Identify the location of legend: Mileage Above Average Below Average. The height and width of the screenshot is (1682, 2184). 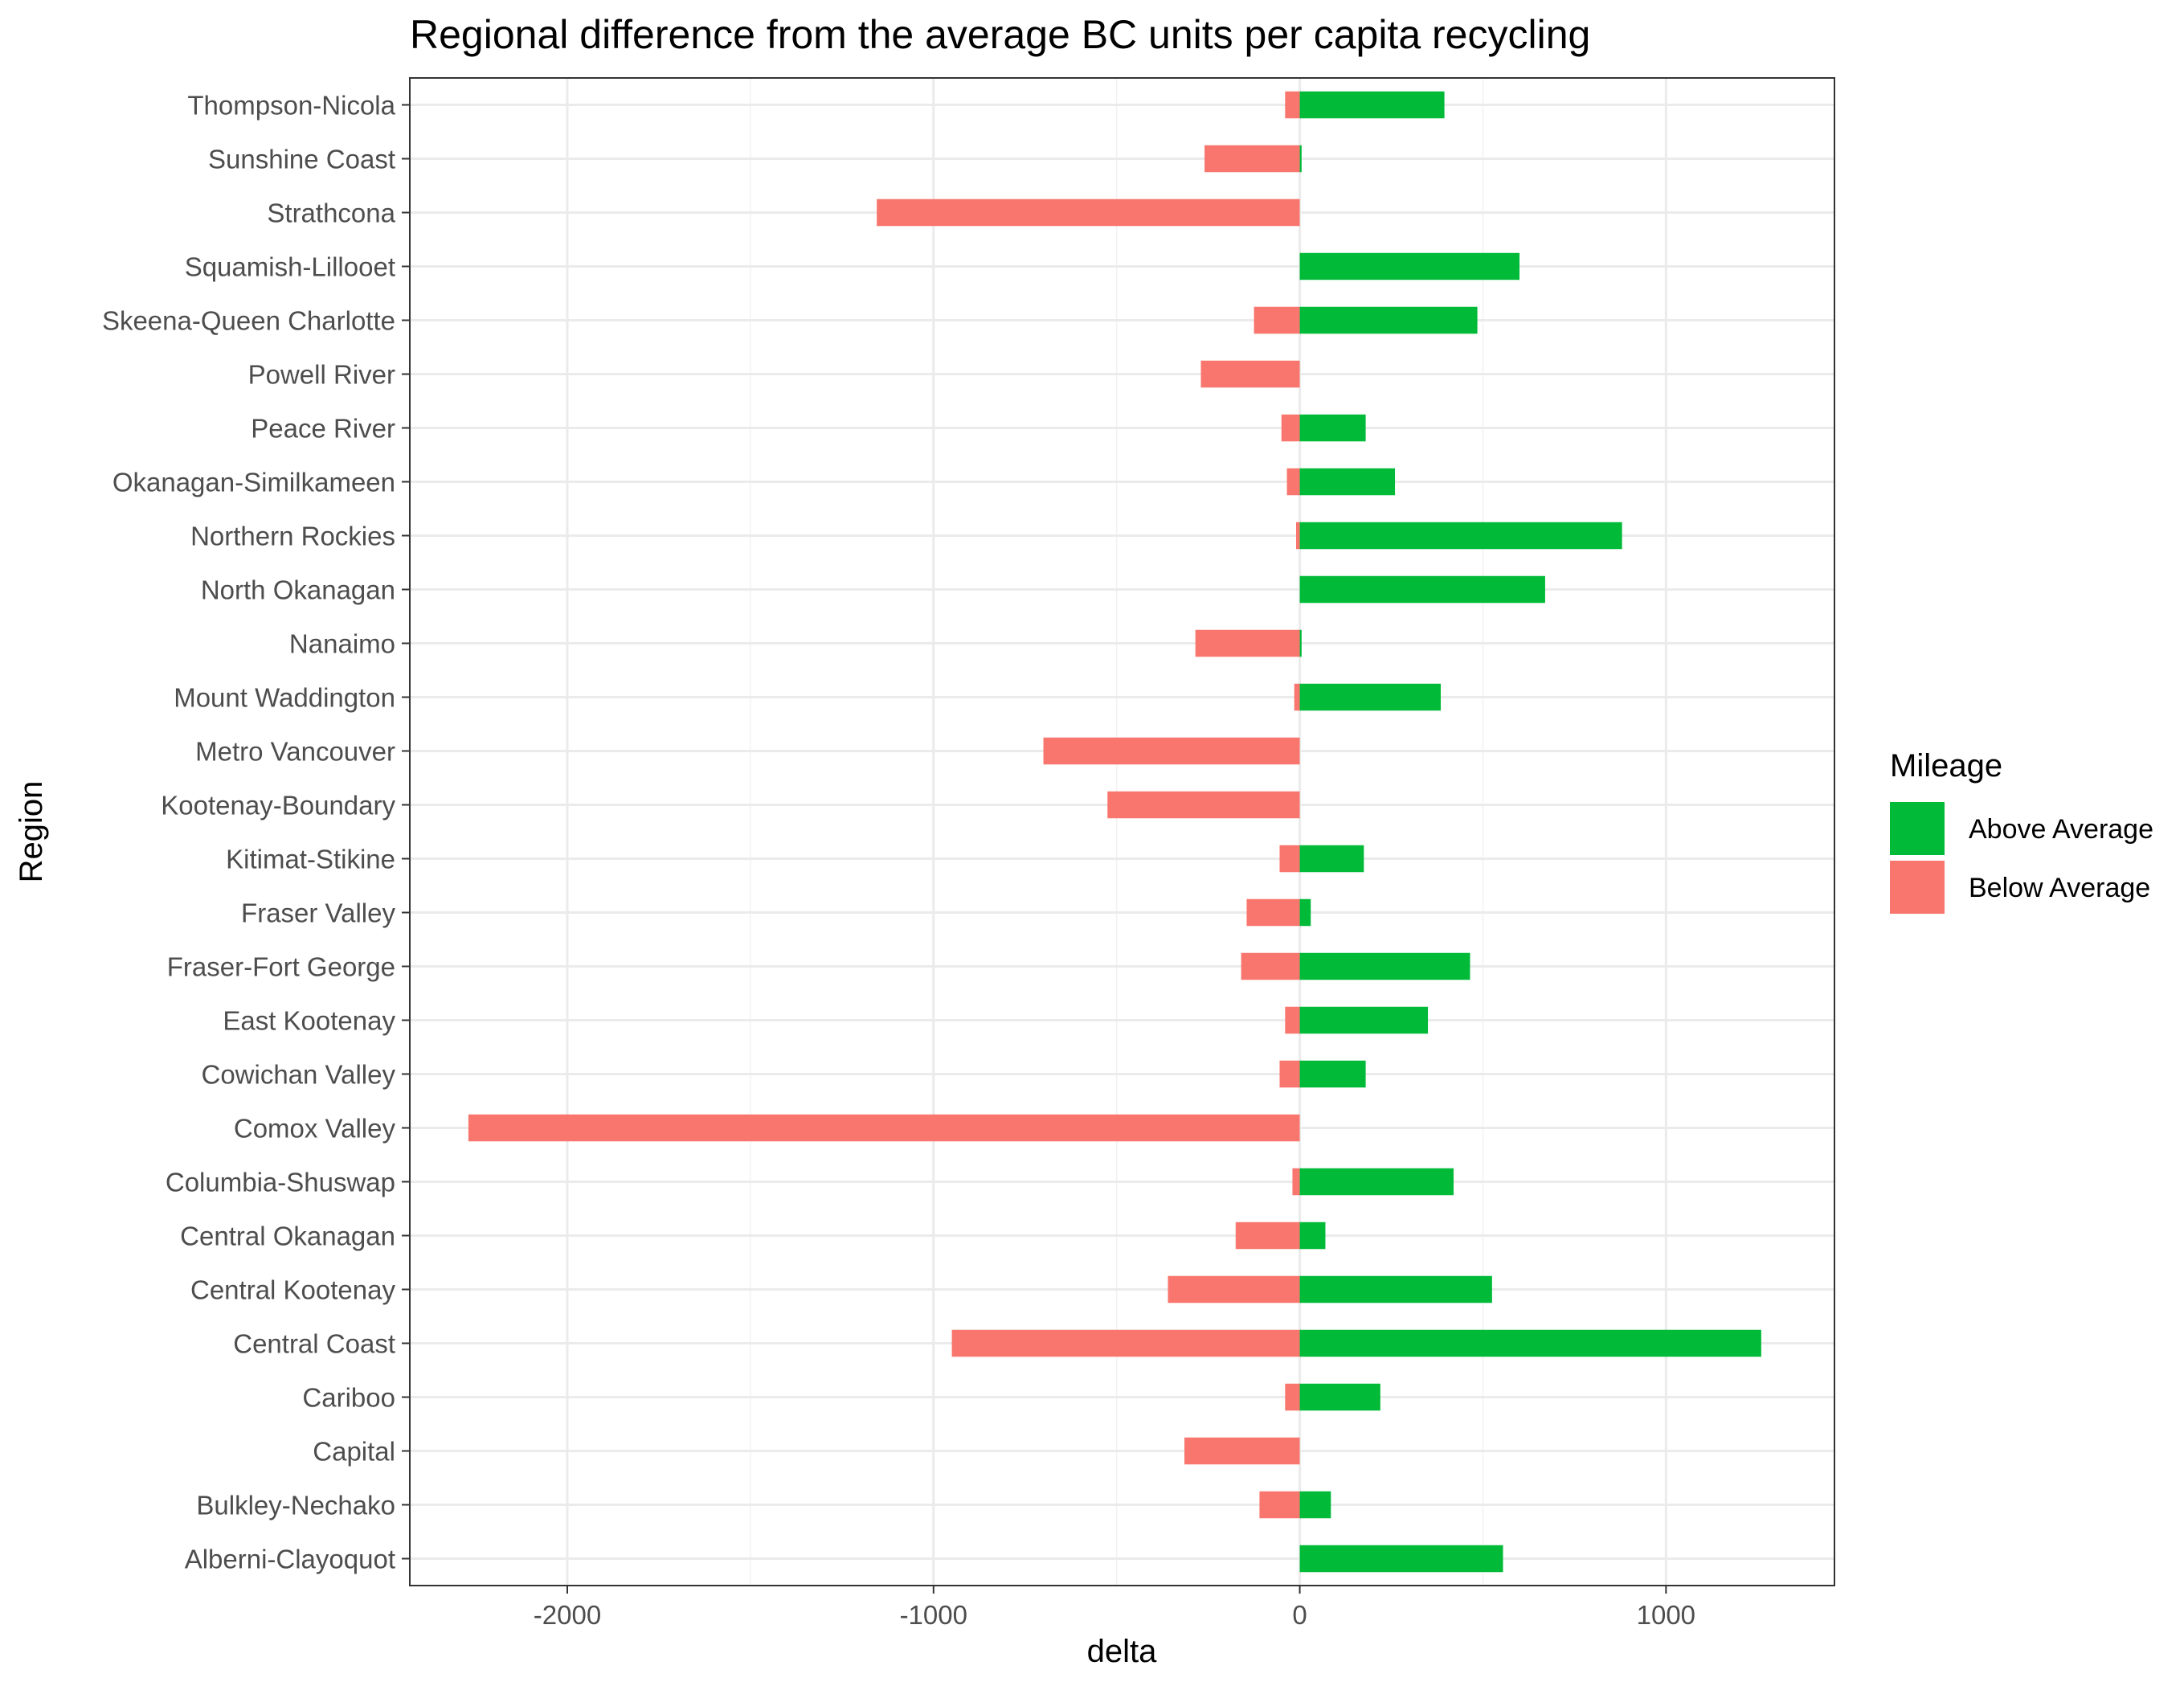
(2022, 831).